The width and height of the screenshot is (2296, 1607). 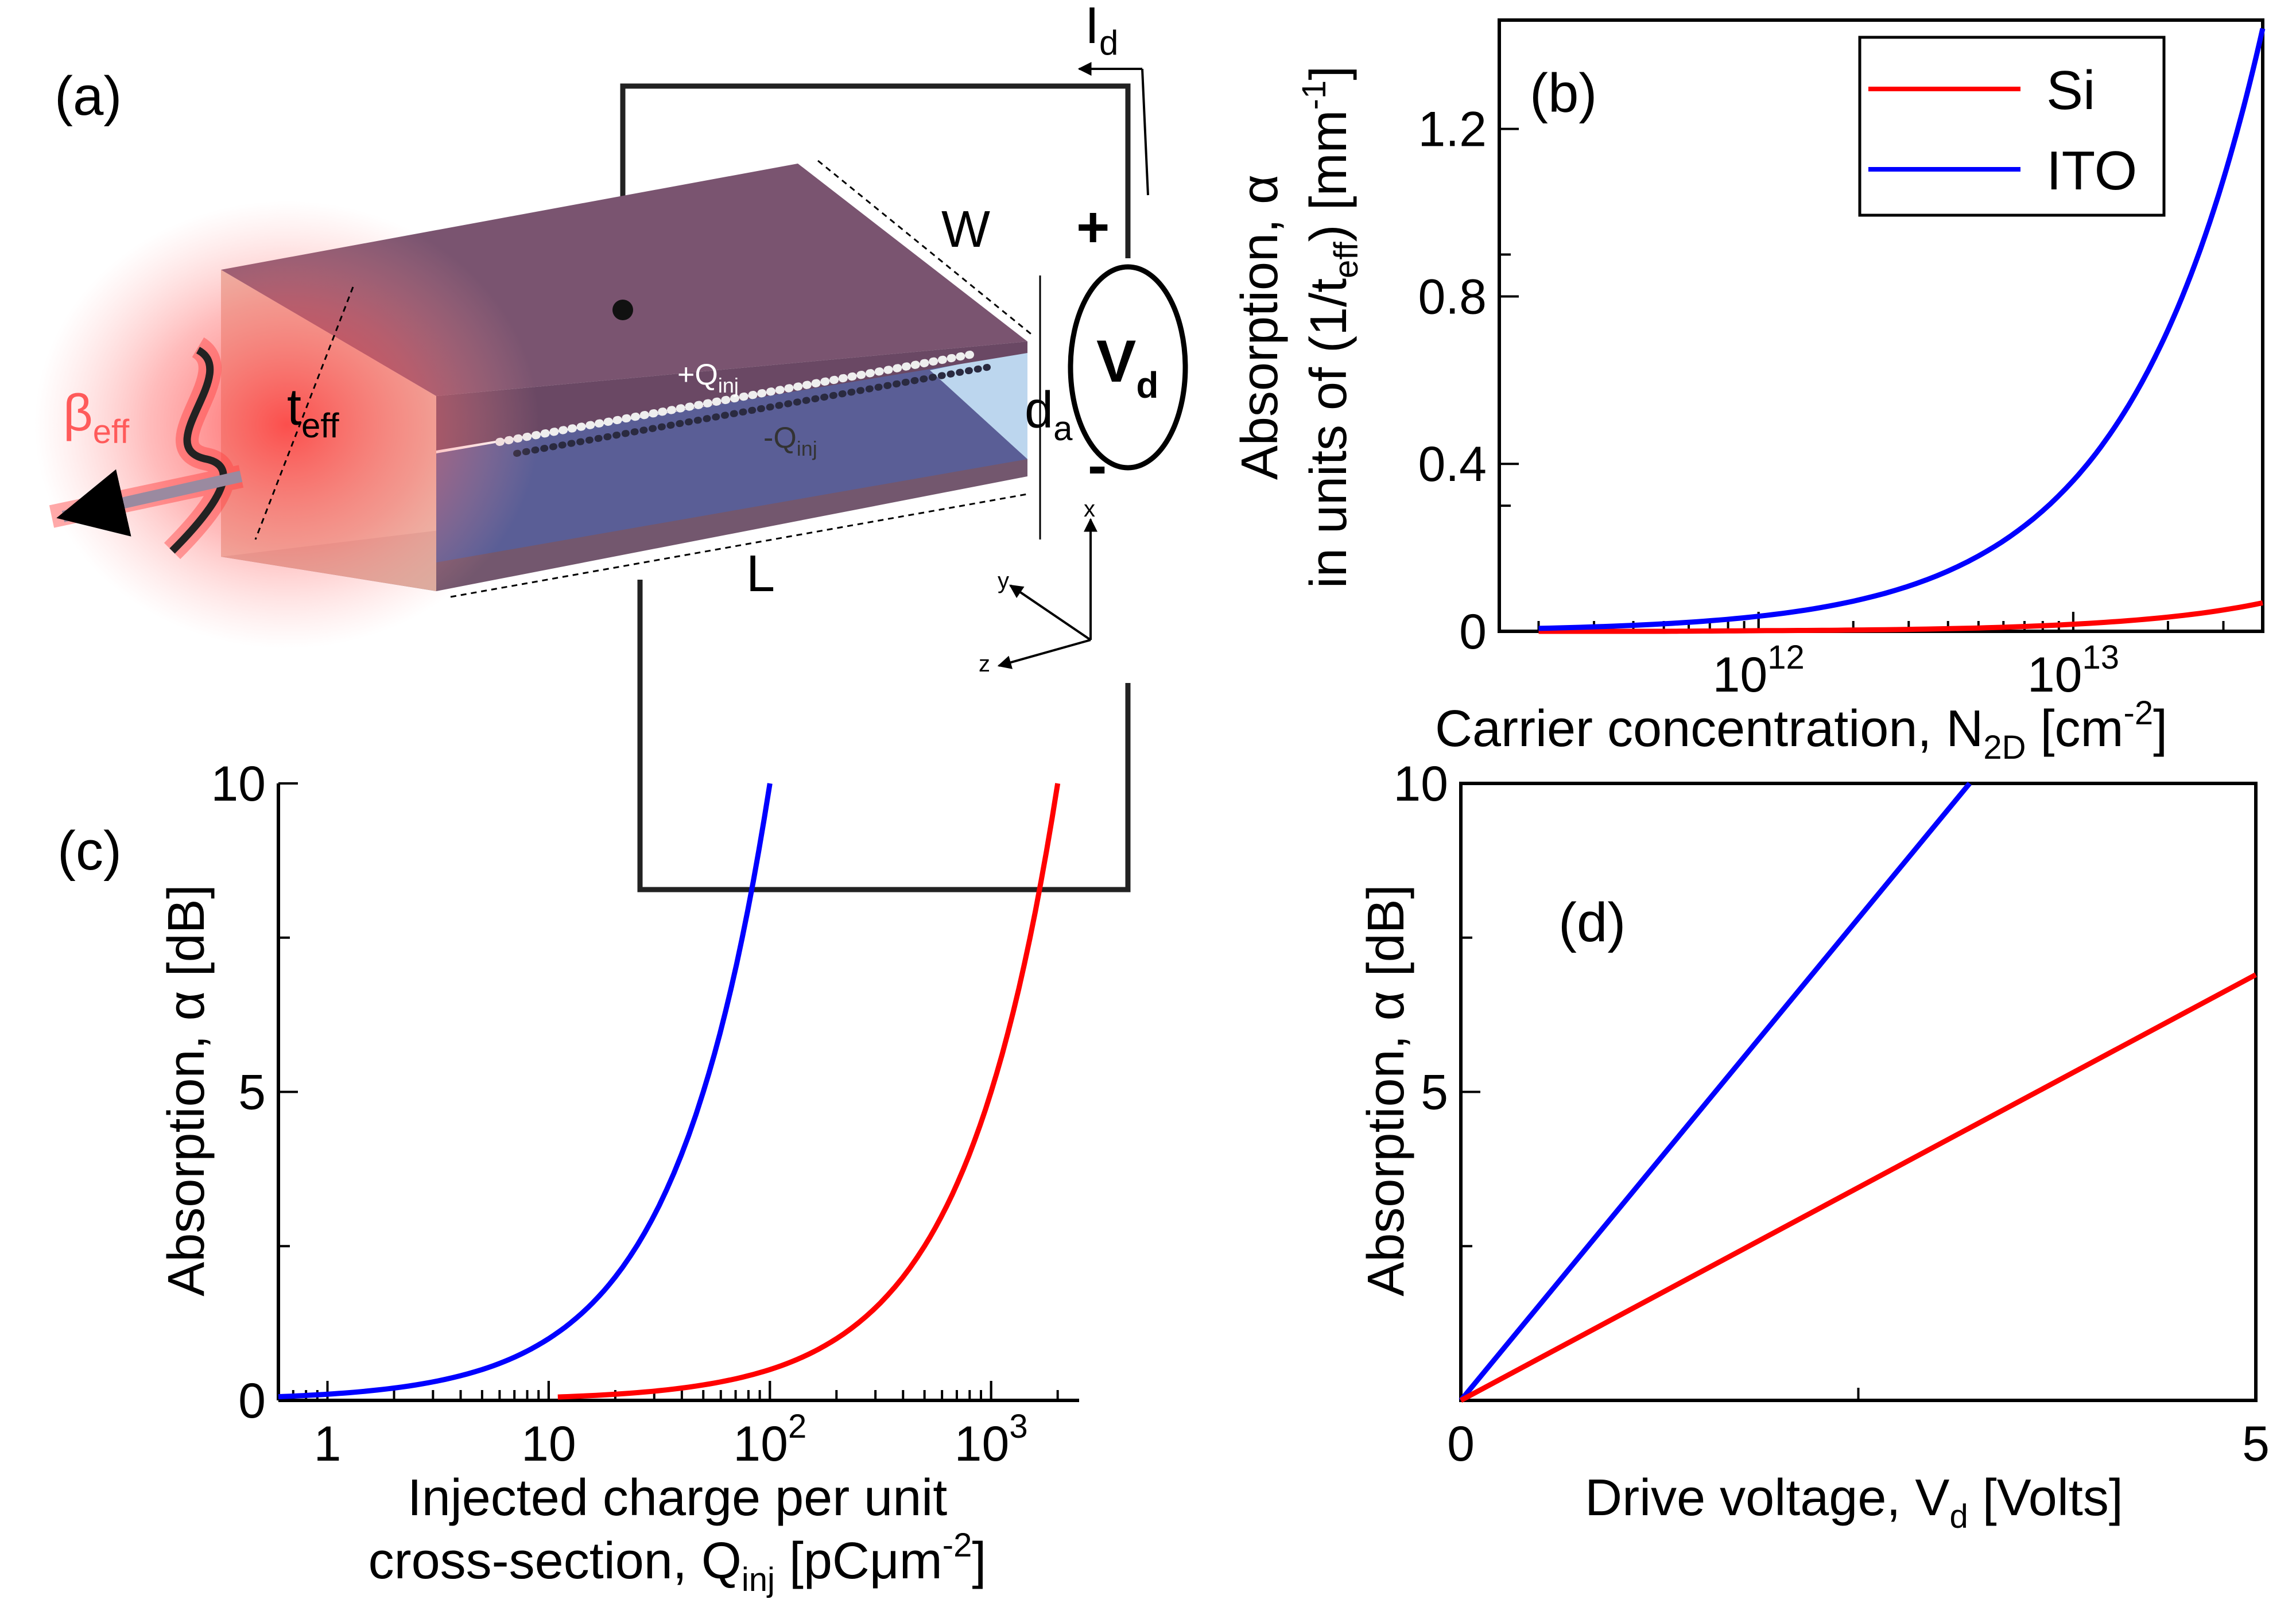 What do you see at coordinates (622, 310) in the screenshot?
I see `top-electrode-contact` at bounding box center [622, 310].